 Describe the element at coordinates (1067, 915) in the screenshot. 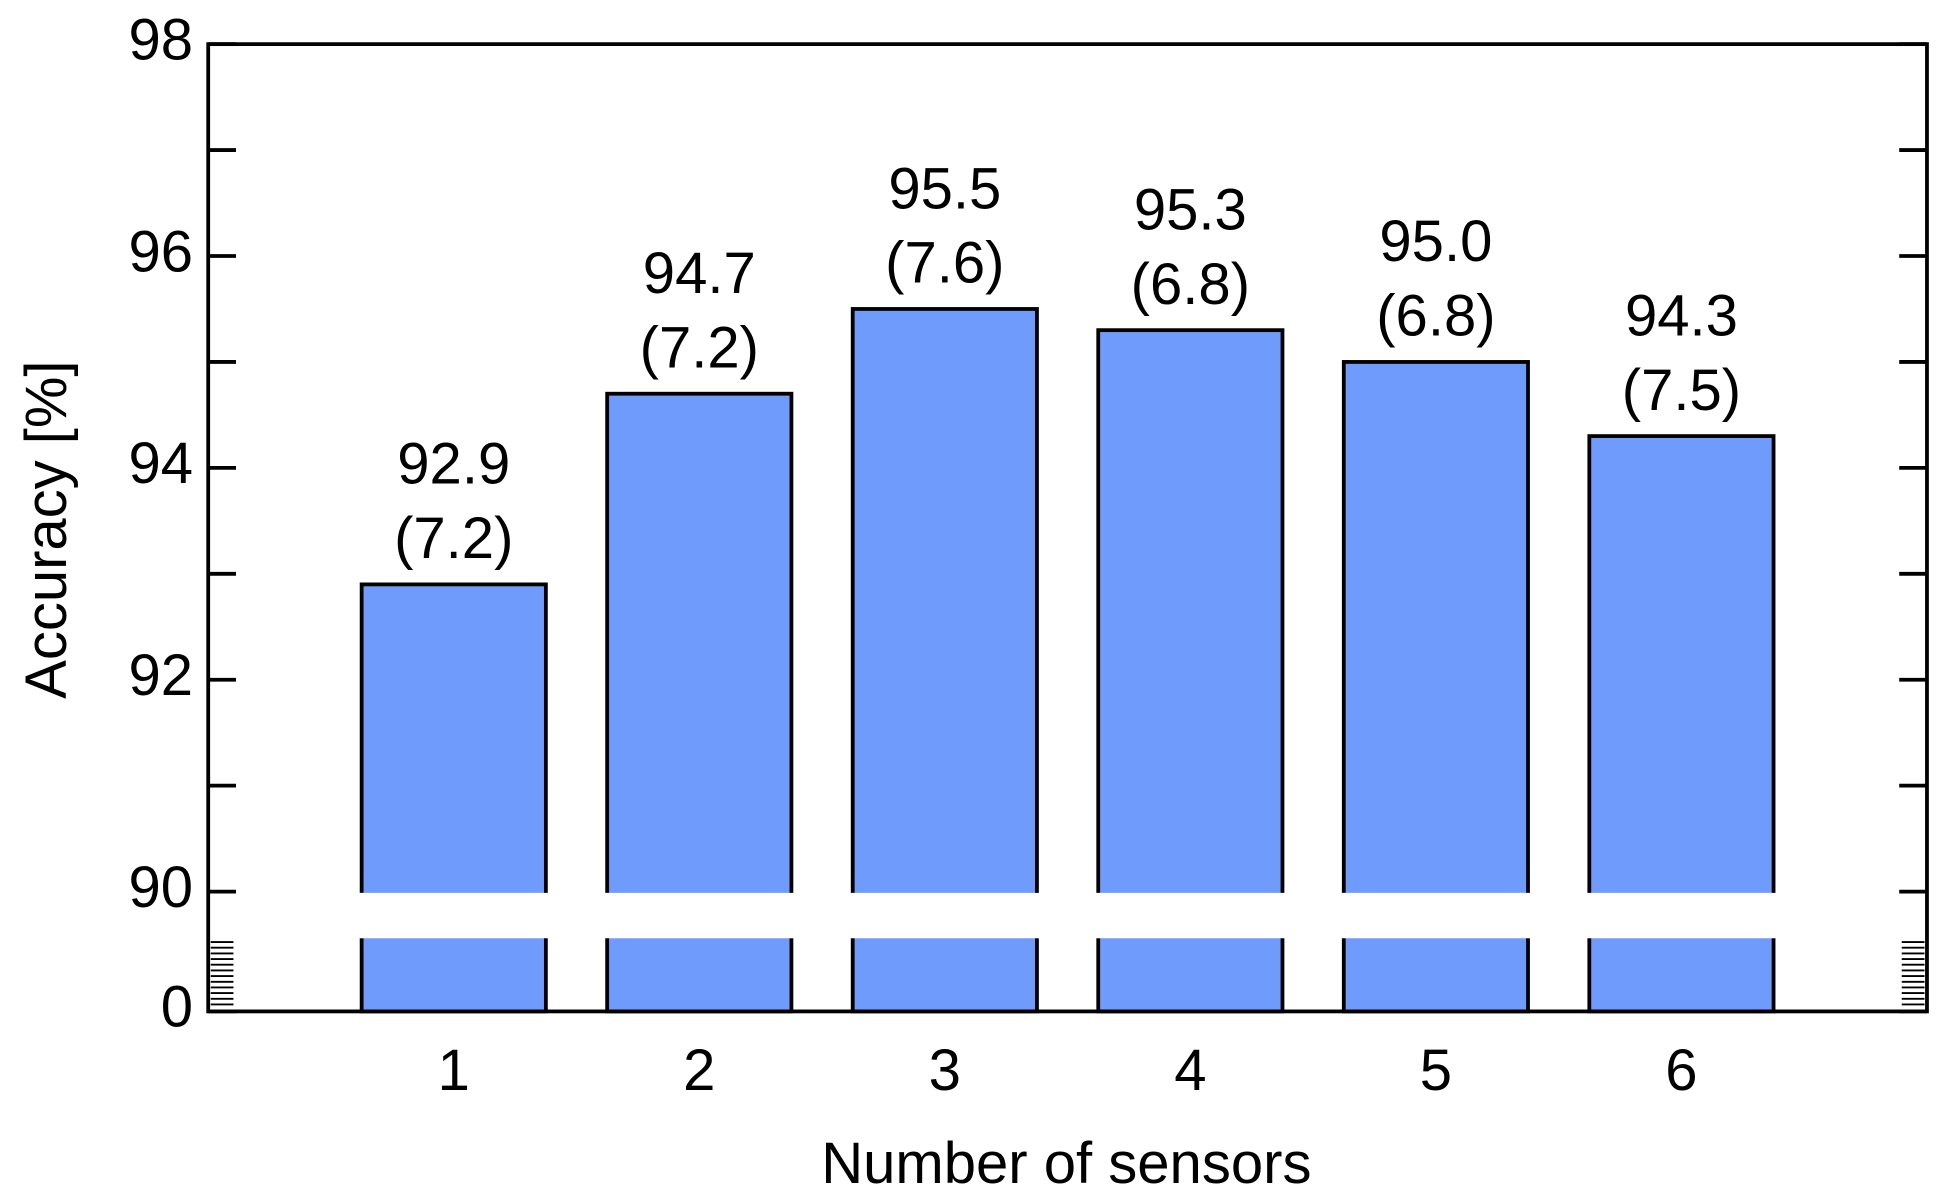

I see `axis-break-gap` at that location.